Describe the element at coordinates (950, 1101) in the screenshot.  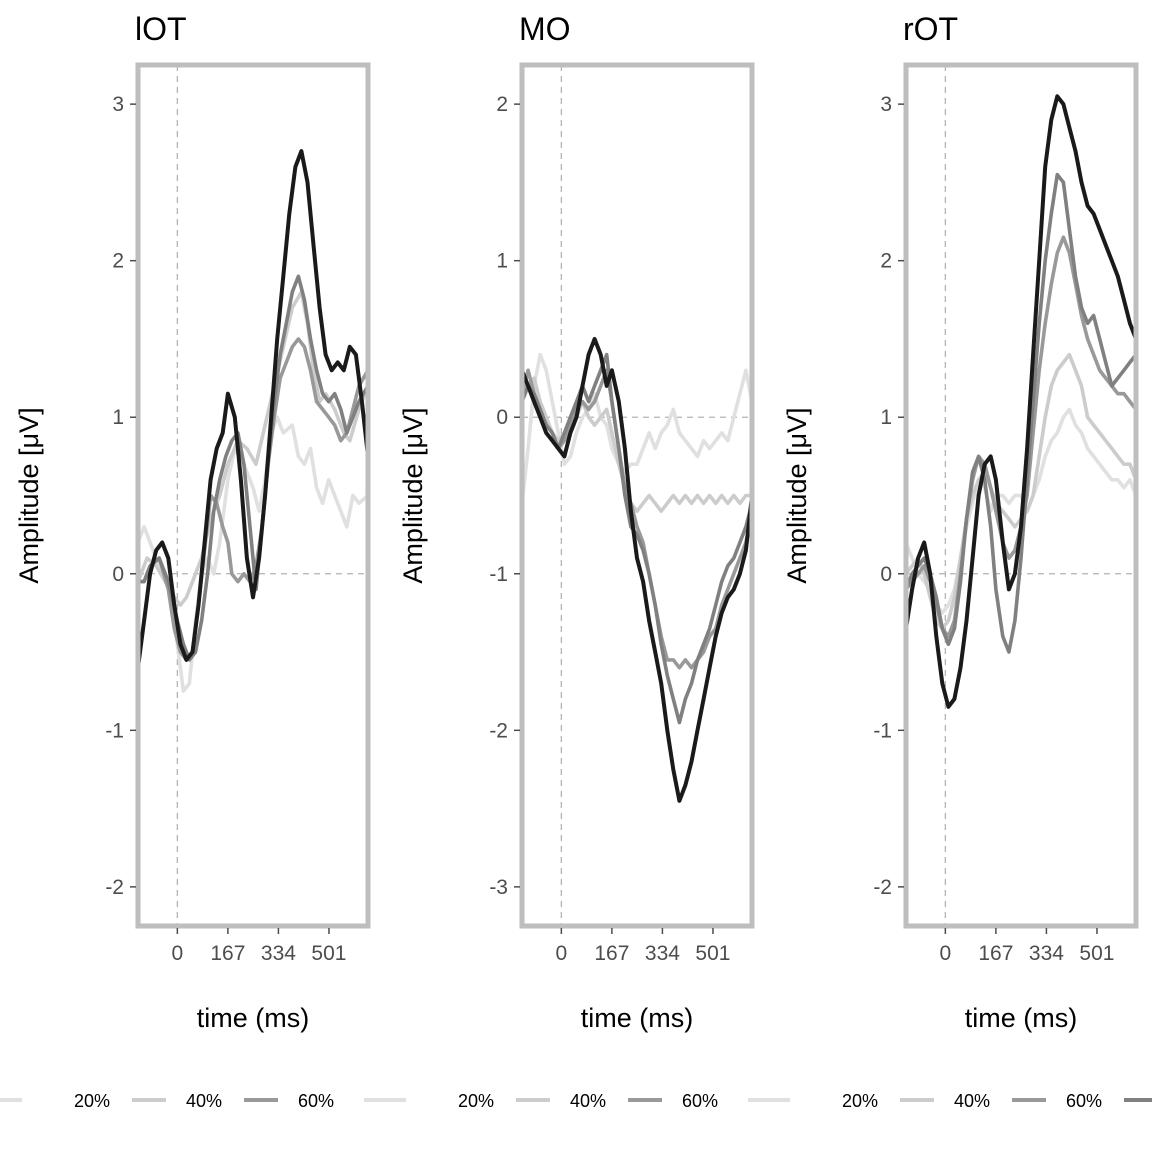
I see `legend: 20%40%60%8` at that location.